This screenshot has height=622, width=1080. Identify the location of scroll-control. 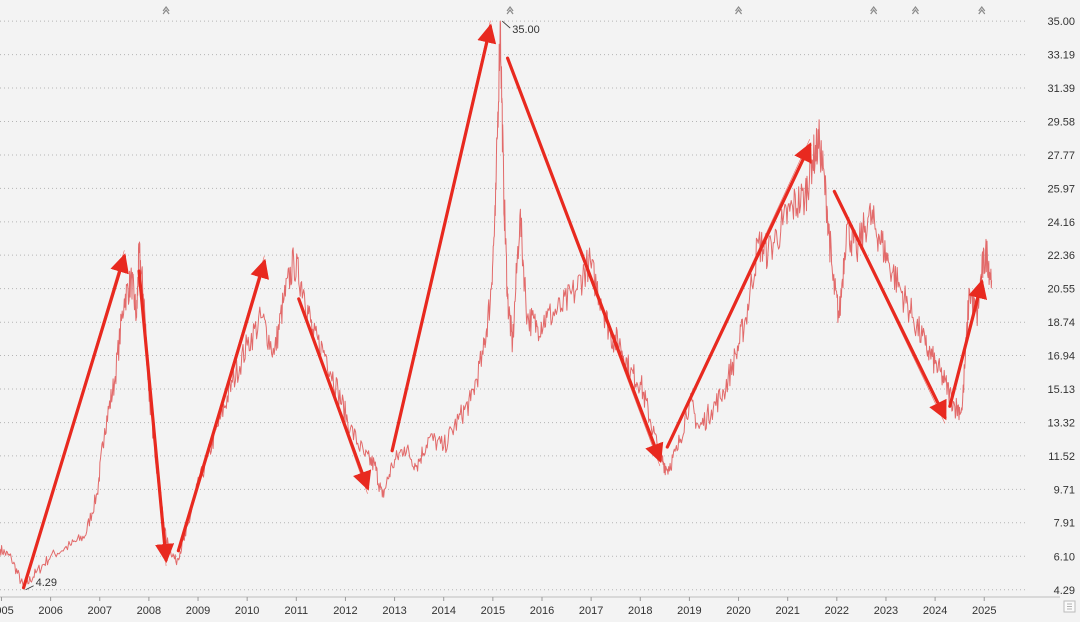
(1069, 606).